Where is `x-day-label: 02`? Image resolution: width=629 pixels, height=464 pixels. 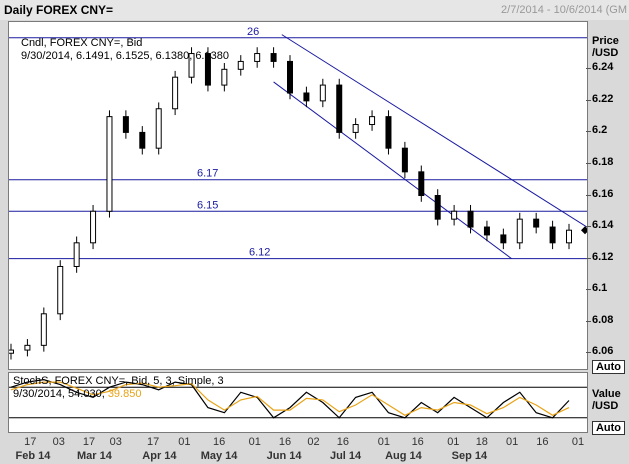
x-day-label: 02 is located at coordinates (313, 442).